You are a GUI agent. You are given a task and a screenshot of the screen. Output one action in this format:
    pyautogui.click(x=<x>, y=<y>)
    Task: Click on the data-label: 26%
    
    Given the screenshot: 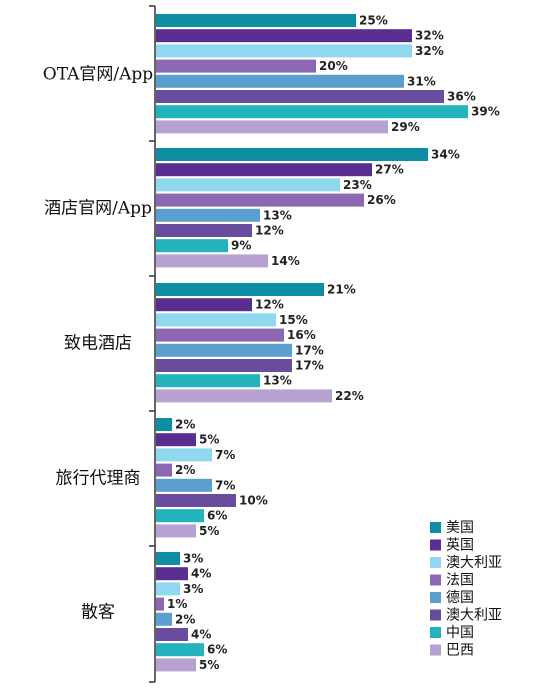 What is the action you would take?
    pyautogui.click(x=381, y=200)
    